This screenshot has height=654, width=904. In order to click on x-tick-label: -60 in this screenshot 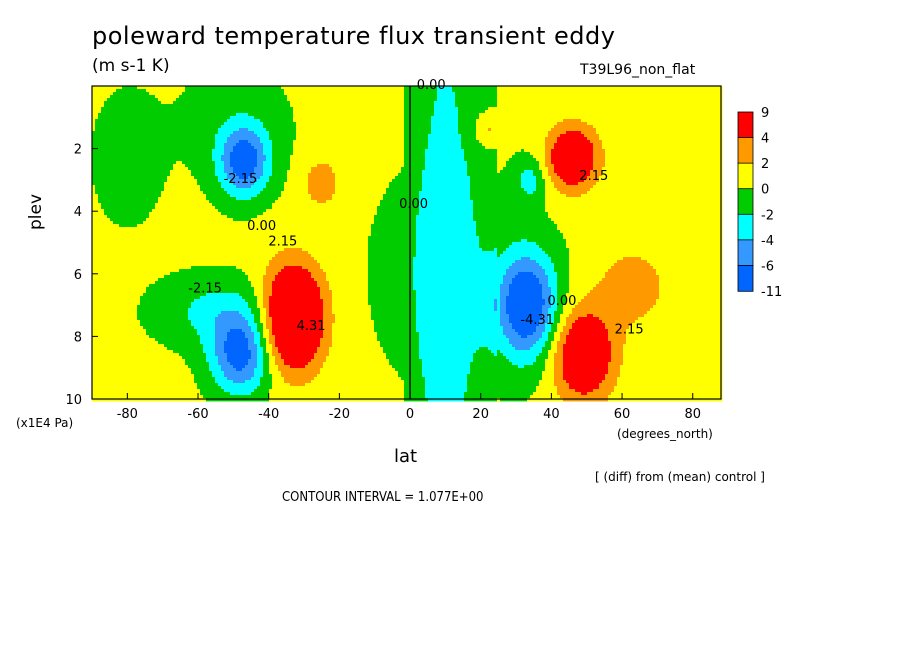, I will do `click(197, 414)`.